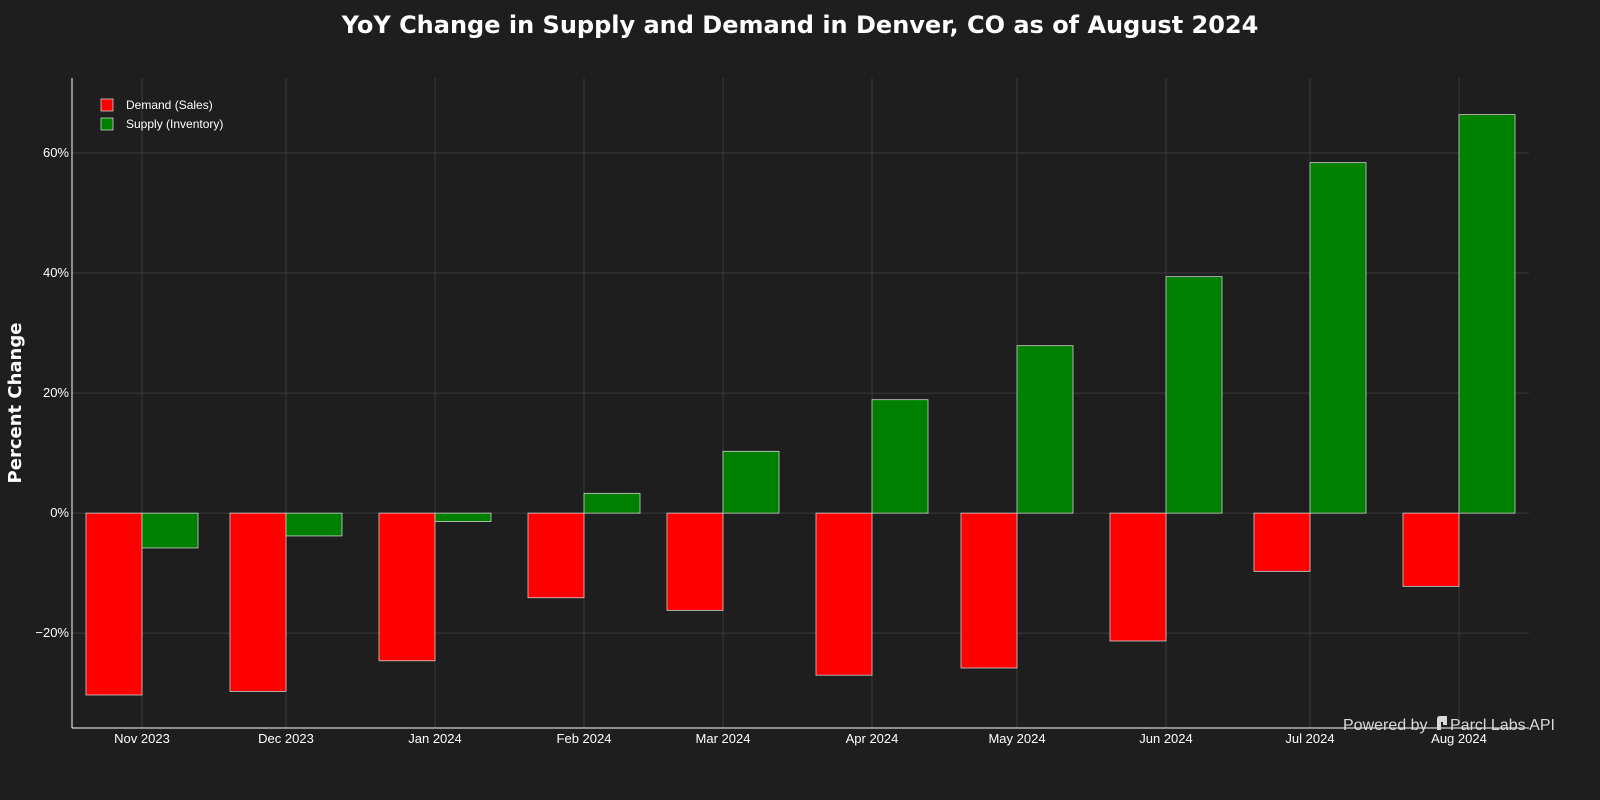 Image resolution: width=1600 pixels, height=800 pixels. Describe the element at coordinates (1166, 738) in the screenshot. I see `x-tick-label: Jun 2024` at that location.